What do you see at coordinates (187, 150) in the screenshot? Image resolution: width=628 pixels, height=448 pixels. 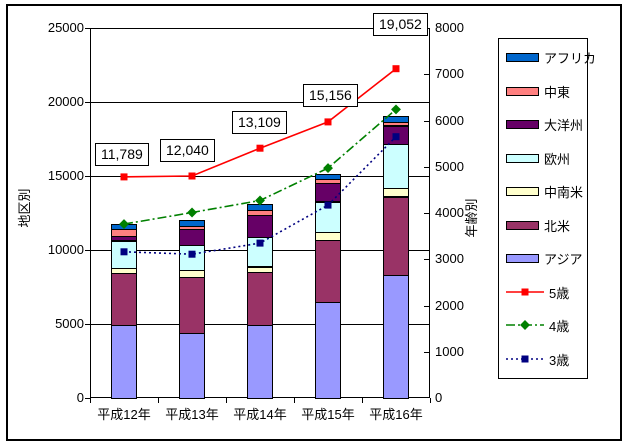 I see `total-label: 12,040` at bounding box center [187, 150].